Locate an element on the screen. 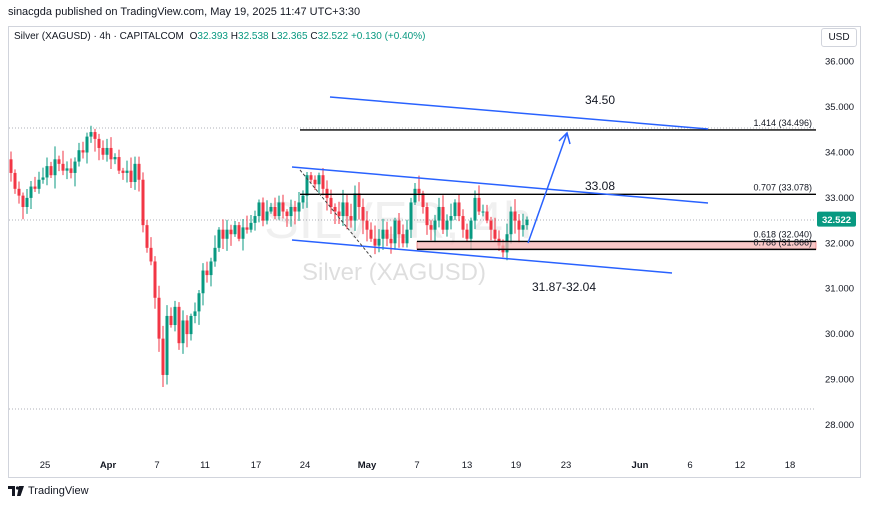 The image size is (870, 505). footer-brand: TradingView is located at coordinates (58, 491).